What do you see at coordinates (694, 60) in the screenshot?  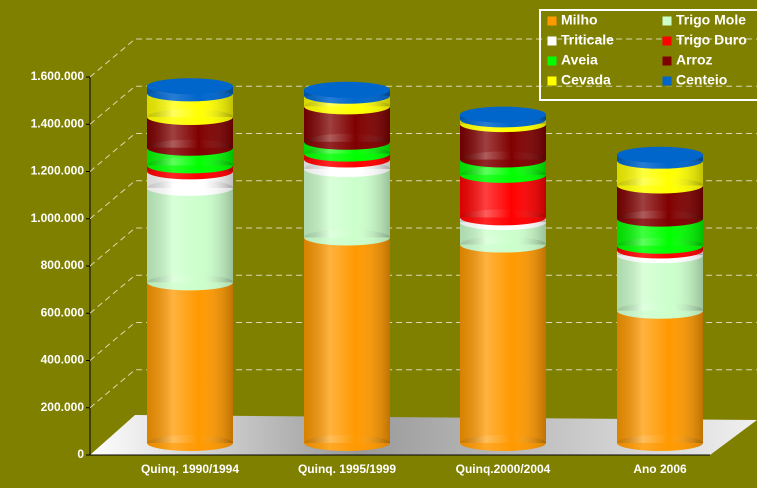 I see `legend-label: Arroz` at bounding box center [694, 60].